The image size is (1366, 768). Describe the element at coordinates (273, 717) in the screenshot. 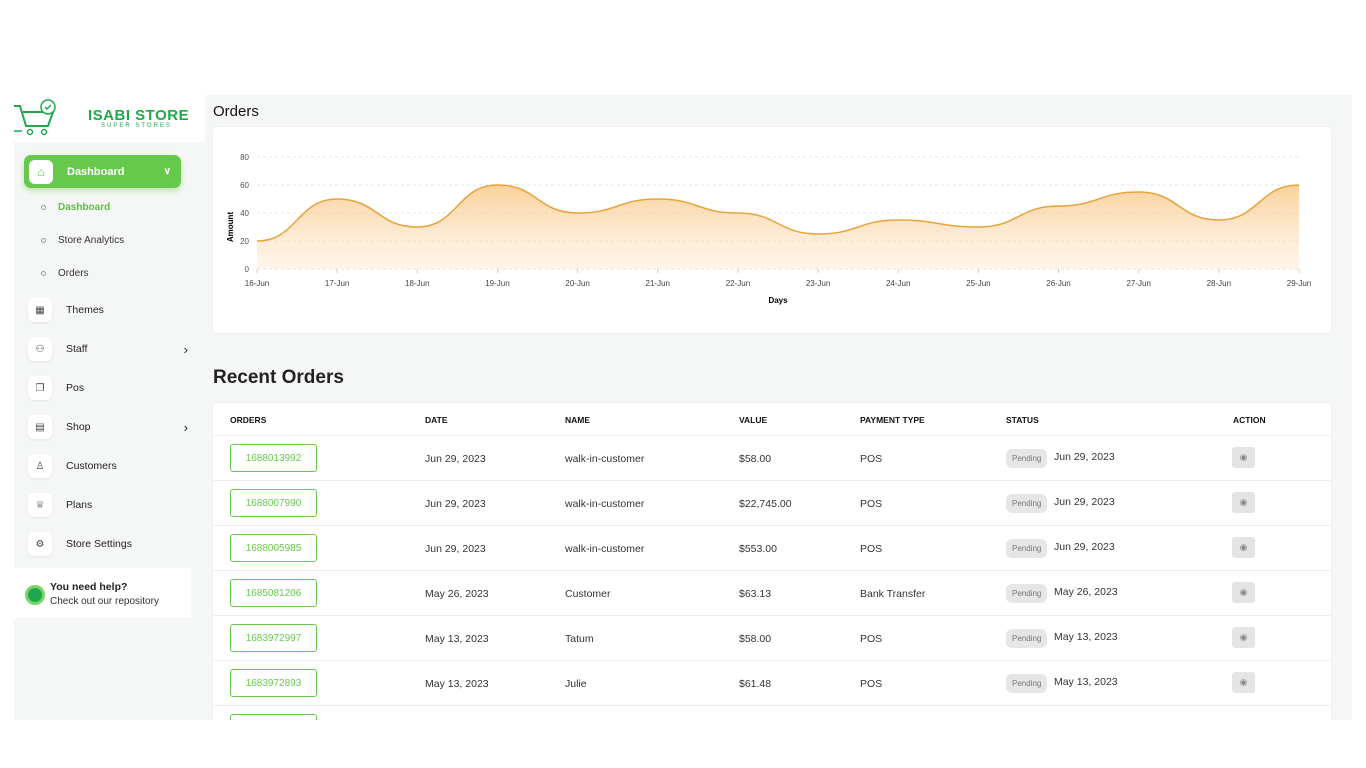

I see `order-id-button` at that location.